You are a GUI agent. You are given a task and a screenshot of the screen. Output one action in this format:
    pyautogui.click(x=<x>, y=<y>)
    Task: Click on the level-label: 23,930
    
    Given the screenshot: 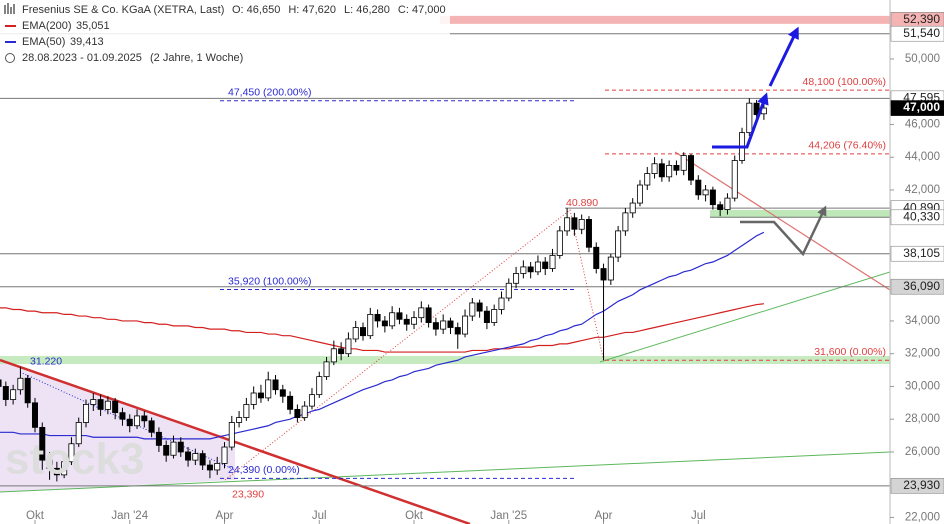 What is the action you would take?
    pyautogui.click(x=921, y=485)
    